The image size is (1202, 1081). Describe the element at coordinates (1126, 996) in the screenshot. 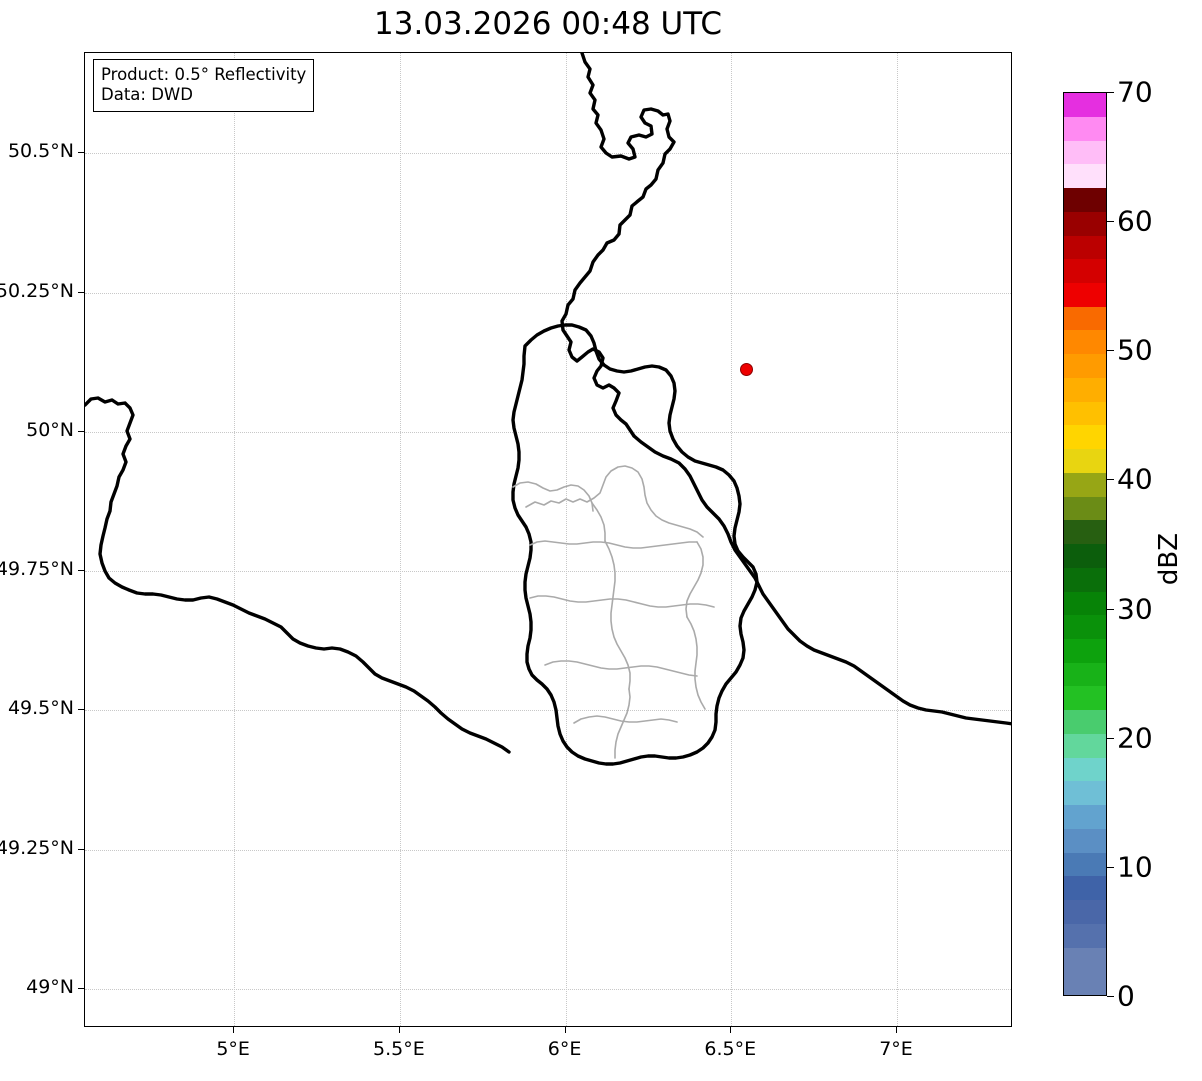

I see `colorbar-tick-label: 0` at that location.